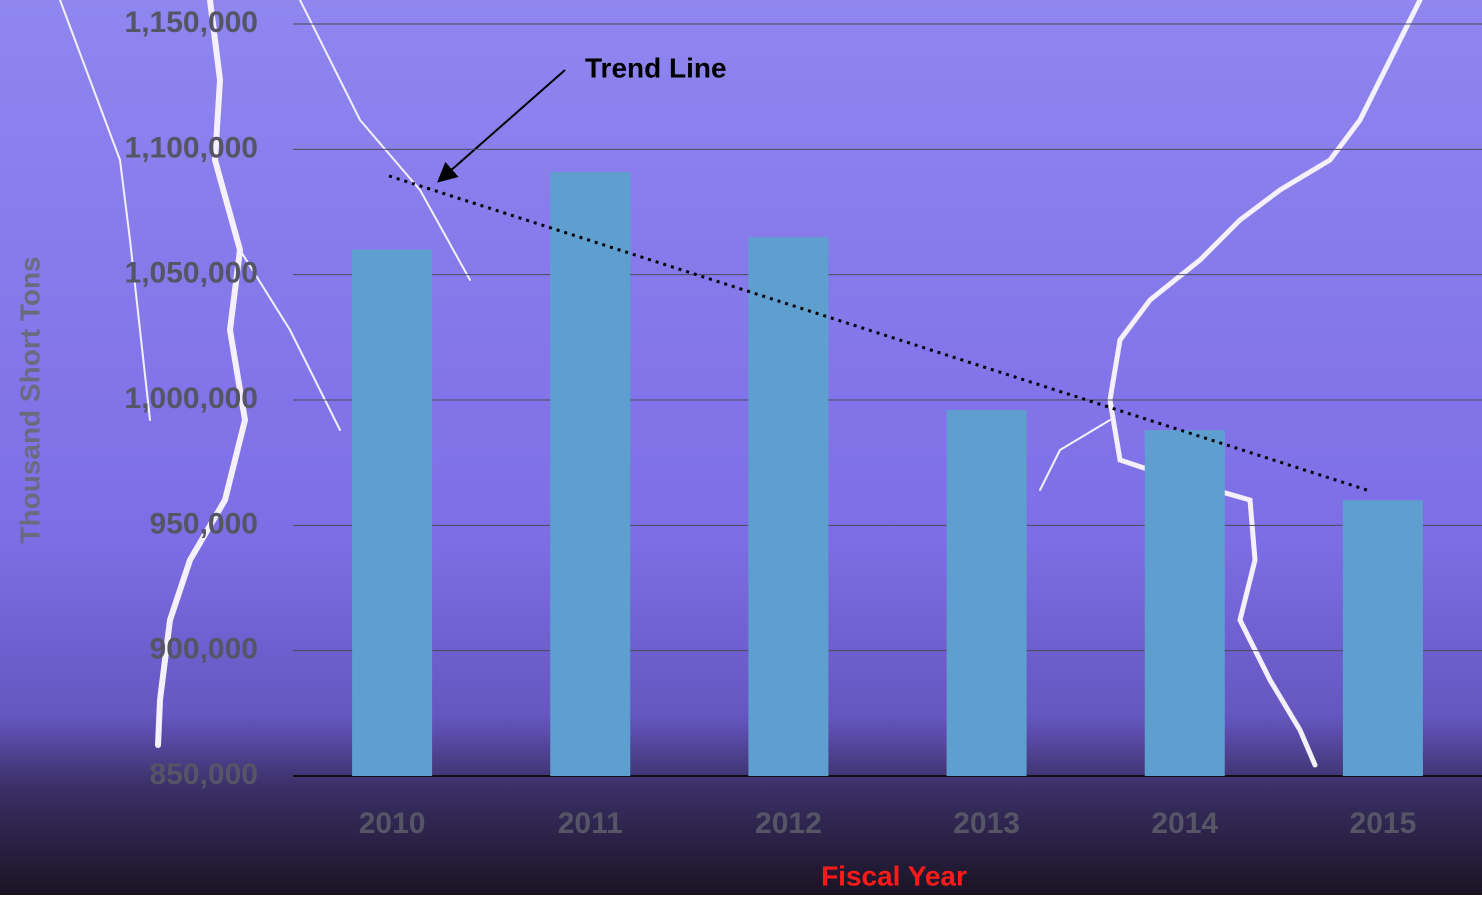 The width and height of the screenshot is (1482, 900). What do you see at coordinates (501, 126) in the screenshot?
I see `annotation-arrow` at bounding box center [501, 126].